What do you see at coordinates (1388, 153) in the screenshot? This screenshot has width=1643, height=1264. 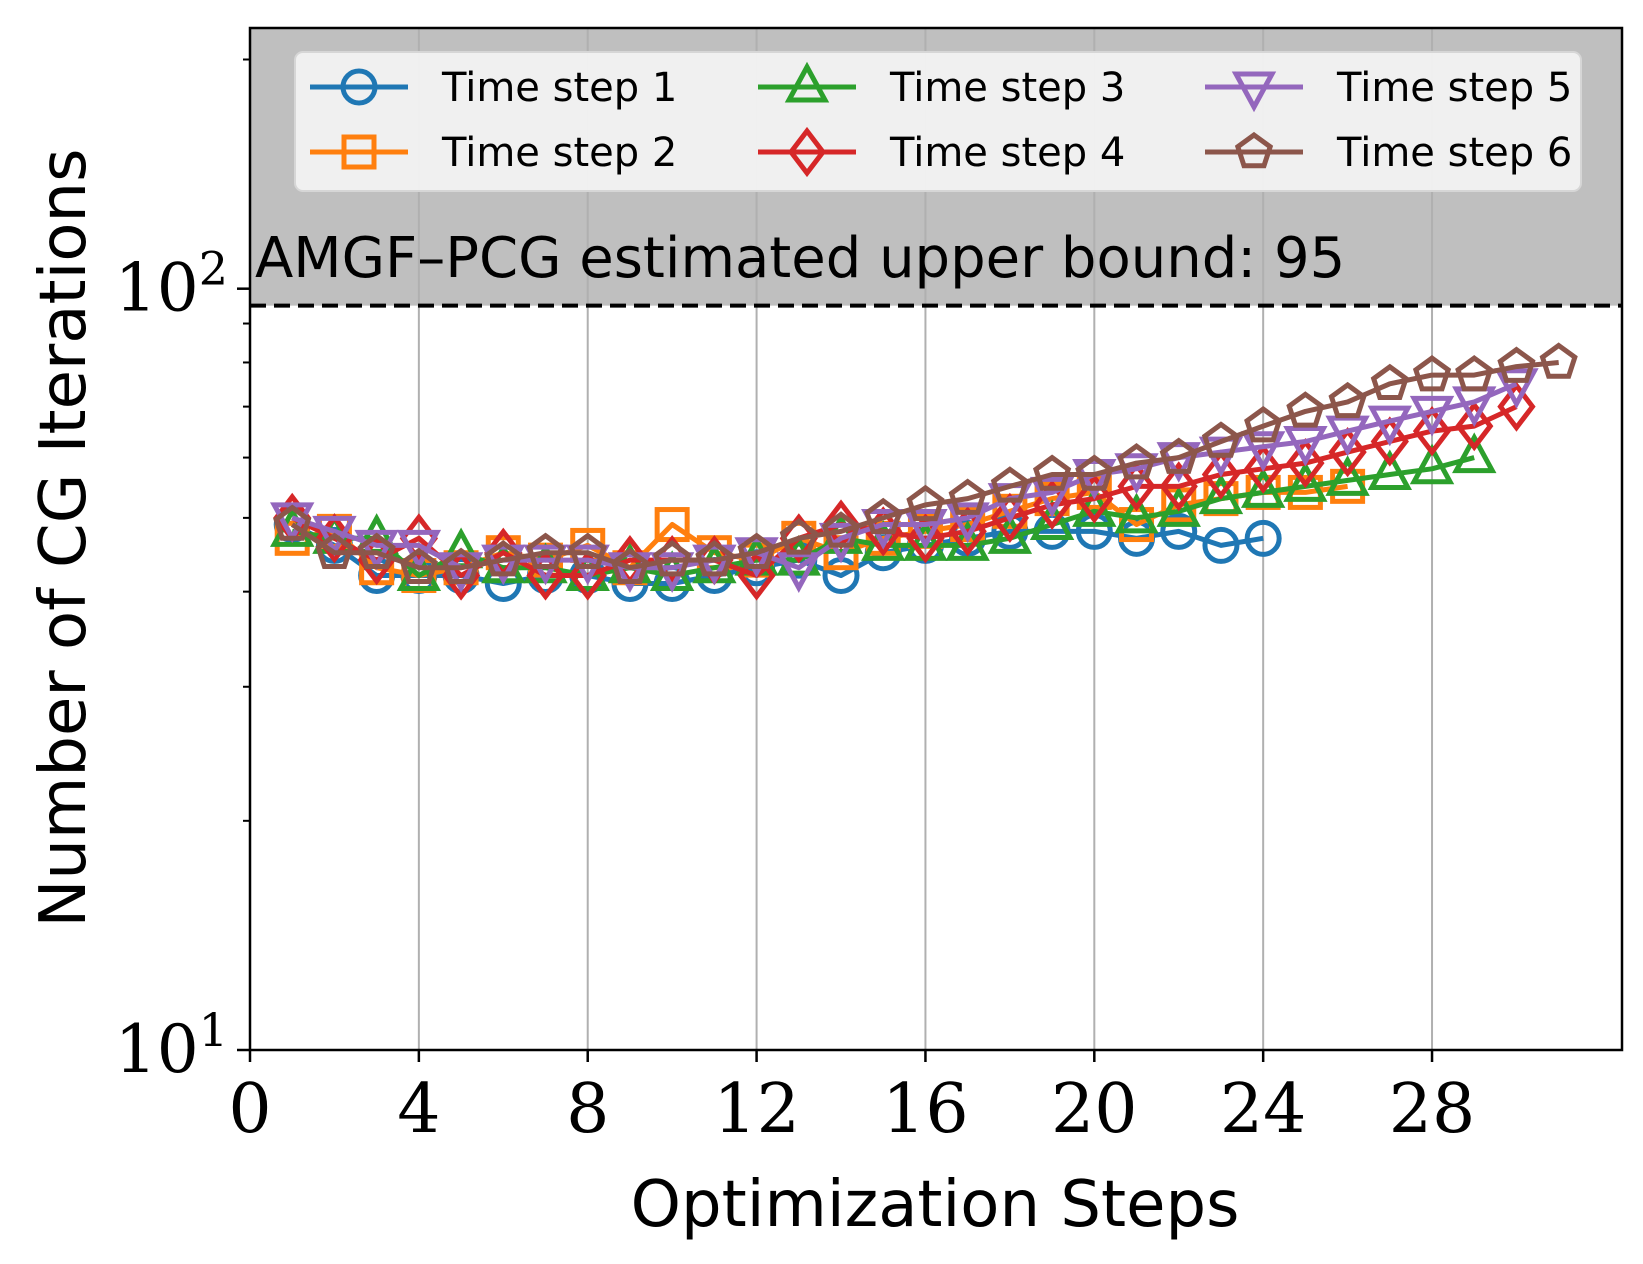 I see `legend-entry: Time step 6` at bounding box center [1388, 153].